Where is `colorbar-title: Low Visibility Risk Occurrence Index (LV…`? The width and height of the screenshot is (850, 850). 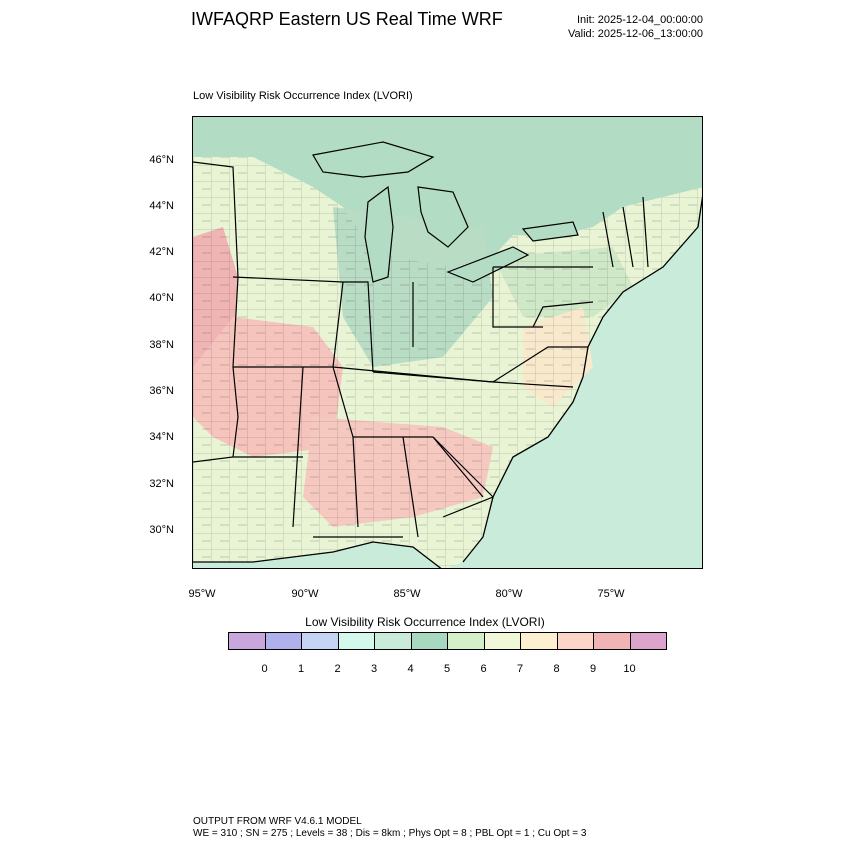
colorbar-title: Low Visibility Risk Occurrence Index (LV… is located at coordinates (425, 622).